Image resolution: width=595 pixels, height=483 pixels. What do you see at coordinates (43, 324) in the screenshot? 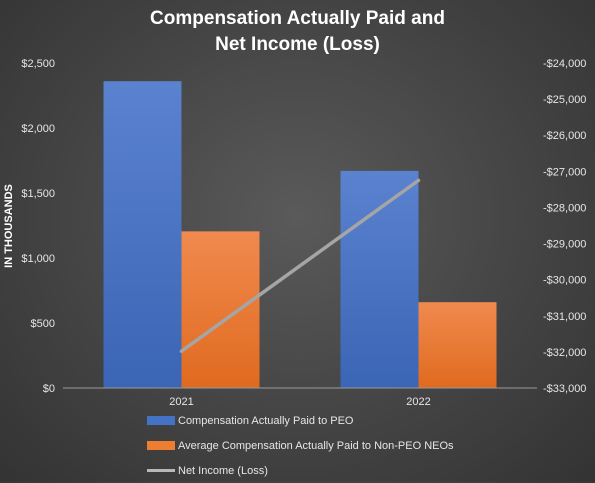
I see `y-tick-label: $500` at bounding box center [43, 324].